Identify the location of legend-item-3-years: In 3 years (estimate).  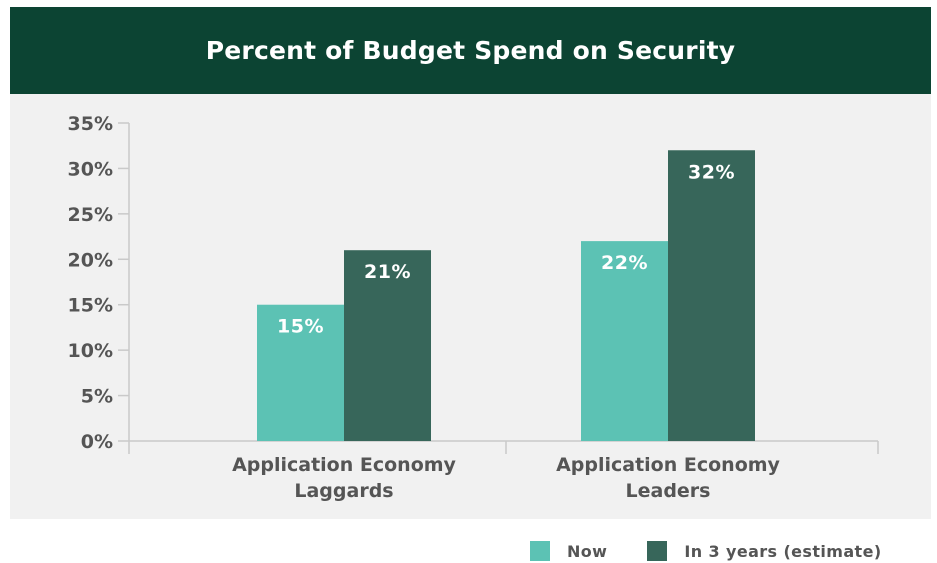
(764, 551).